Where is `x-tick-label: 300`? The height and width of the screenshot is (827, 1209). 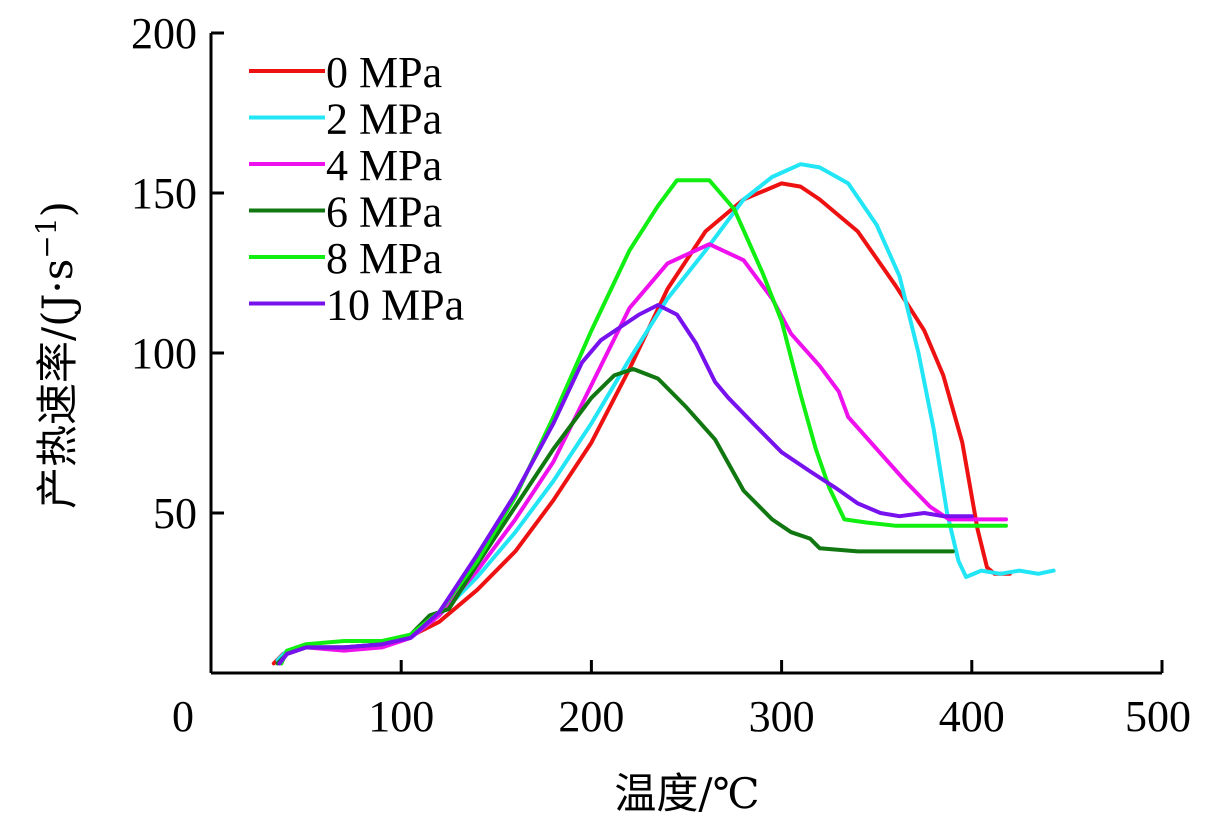
x-tick-label: 300 is located at coordinates (782, 716).